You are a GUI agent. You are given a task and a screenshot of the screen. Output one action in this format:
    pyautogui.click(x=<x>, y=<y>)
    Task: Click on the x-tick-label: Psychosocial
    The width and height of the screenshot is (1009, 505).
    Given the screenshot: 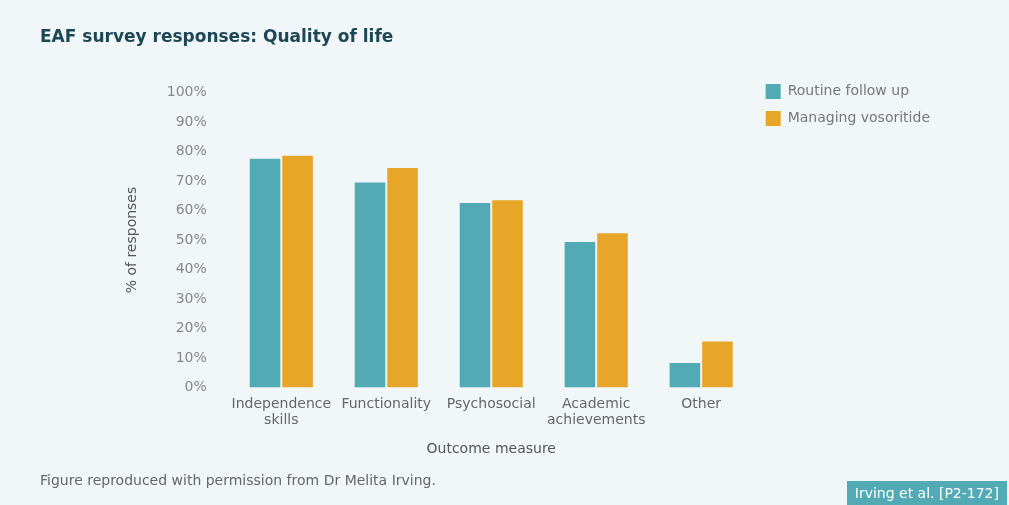 What is the action you would take?
    pyautogui.click(x=491, y=402)
    